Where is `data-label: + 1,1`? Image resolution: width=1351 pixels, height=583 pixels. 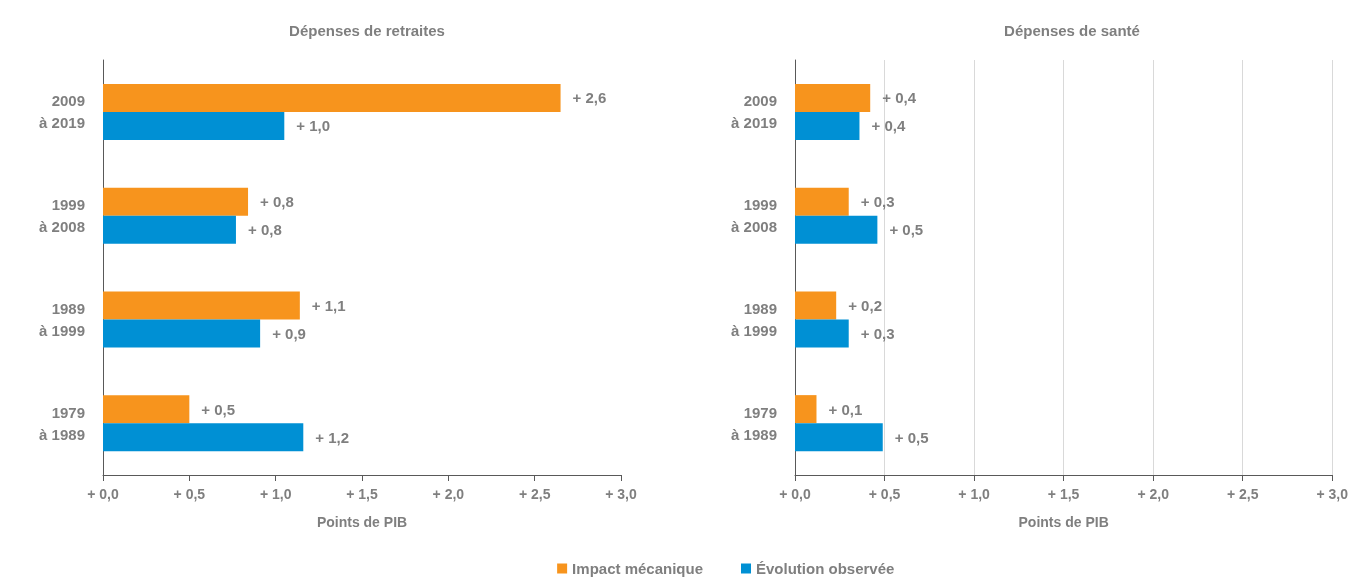 data-label: + 1,1 is located at coordinates (328, 305).